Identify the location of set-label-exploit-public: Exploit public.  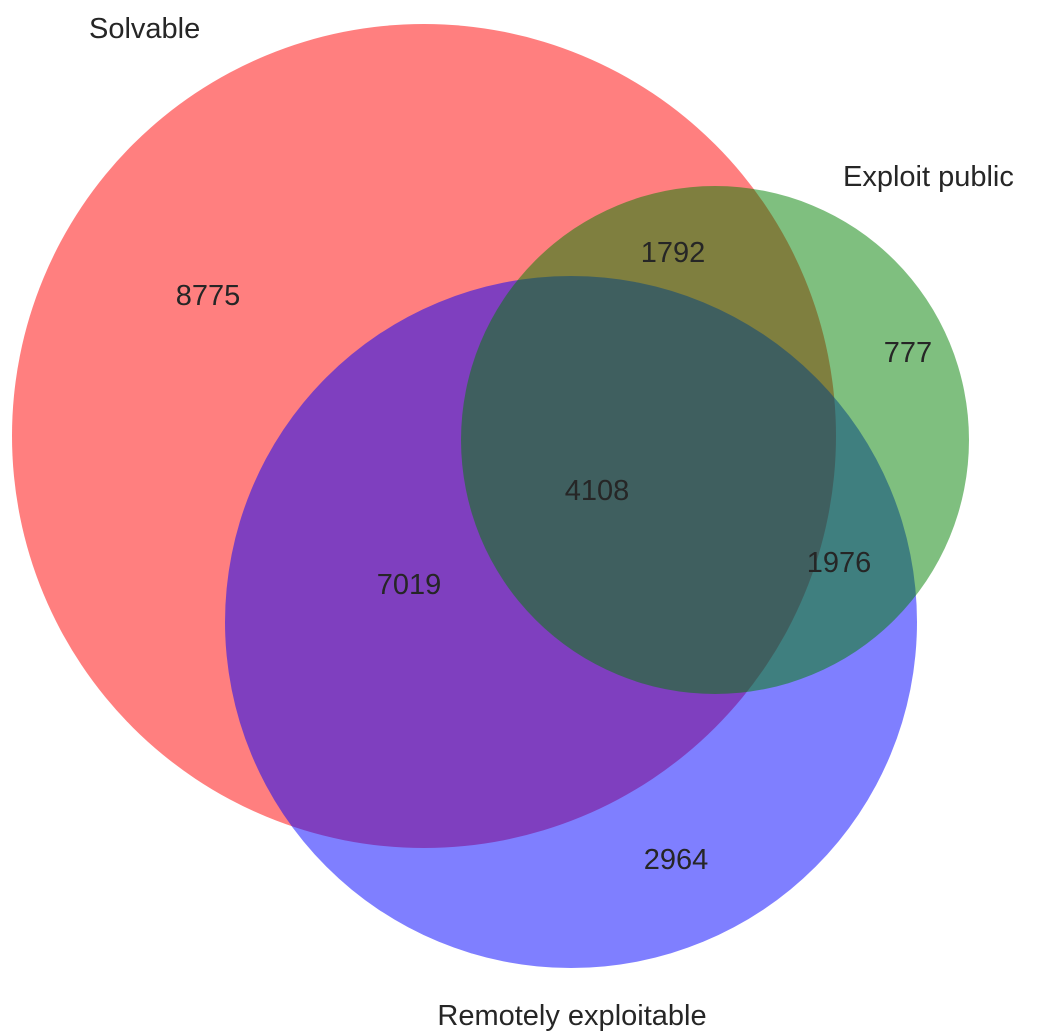
(928, 177).